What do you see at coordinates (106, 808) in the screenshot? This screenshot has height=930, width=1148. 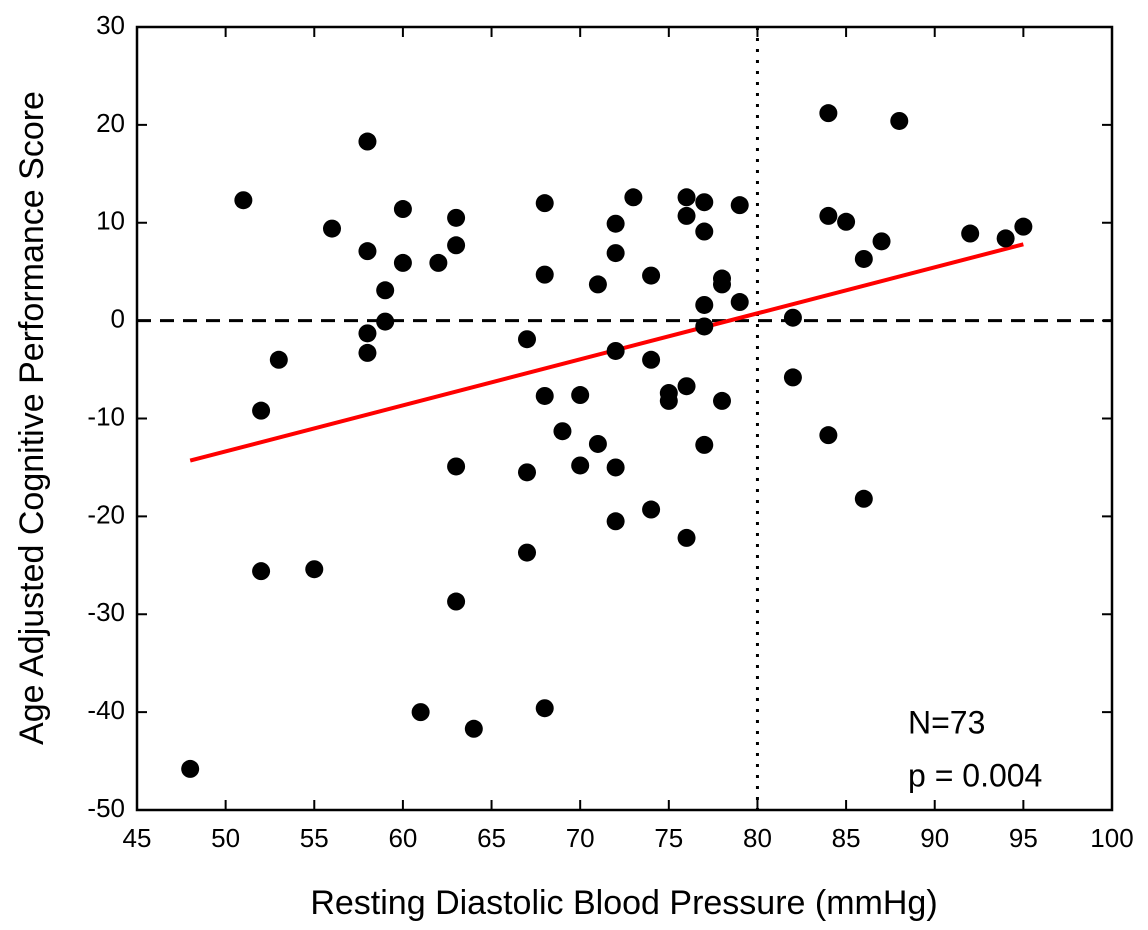 I see `y-tick-label: -50` at bounding box center [106, 808].